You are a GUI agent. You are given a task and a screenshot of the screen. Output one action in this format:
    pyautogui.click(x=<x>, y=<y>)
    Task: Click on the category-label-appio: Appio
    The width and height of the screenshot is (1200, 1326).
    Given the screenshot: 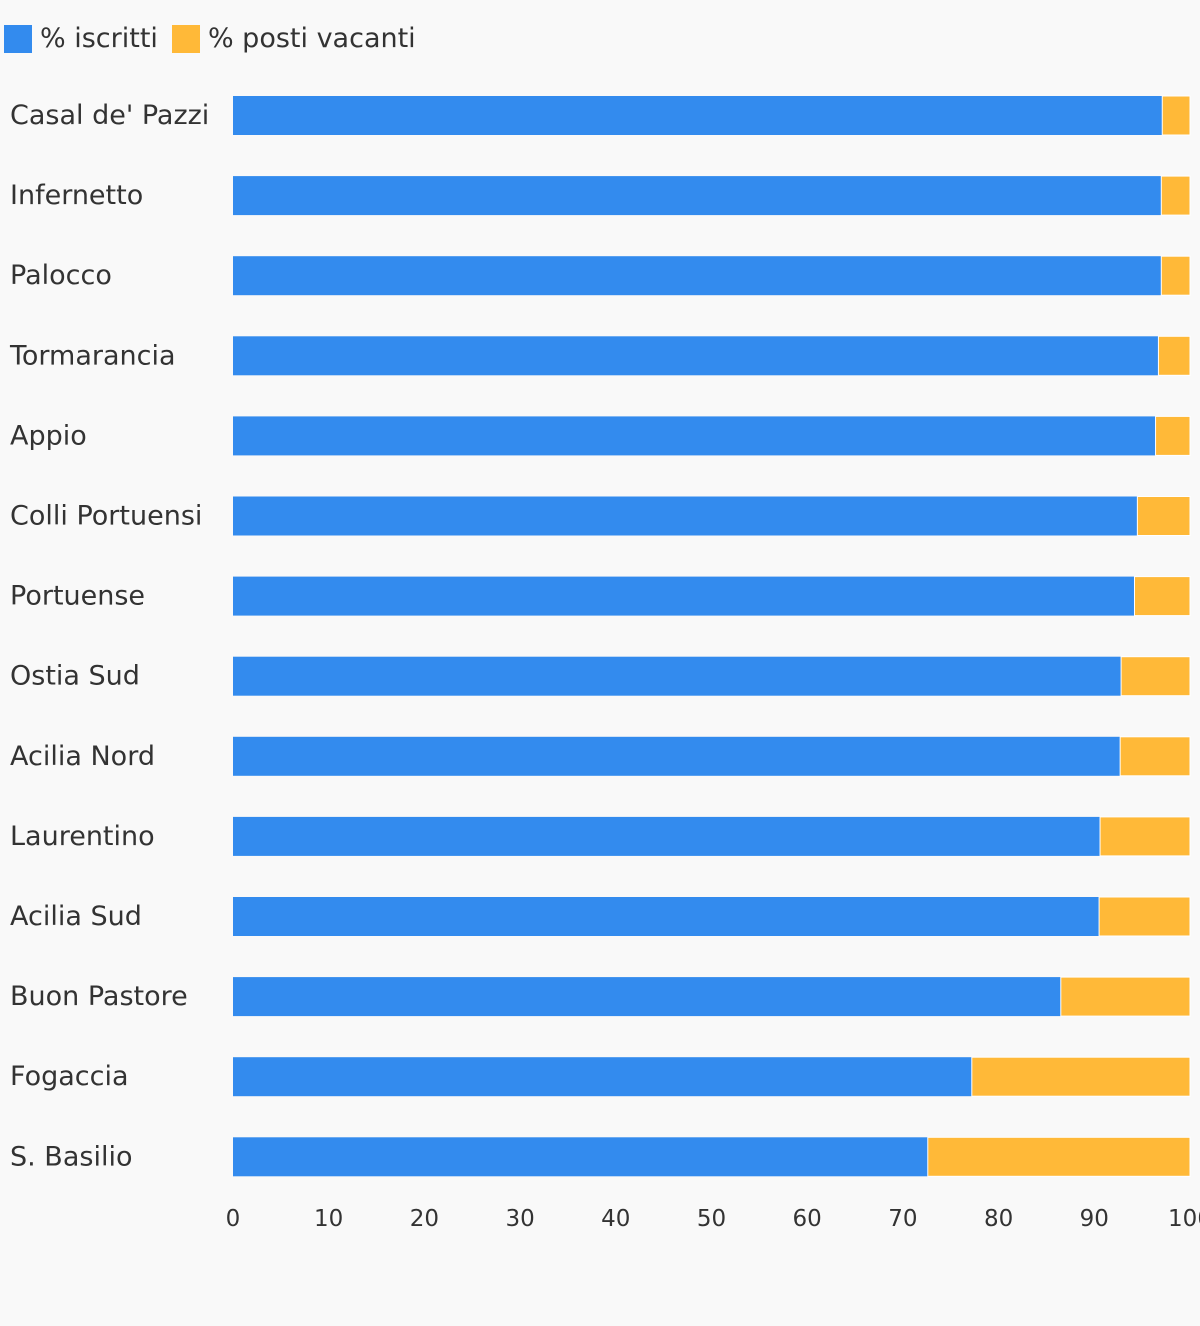 What is the action you would take?
    pyautogui.click(x=48, y=435)
    